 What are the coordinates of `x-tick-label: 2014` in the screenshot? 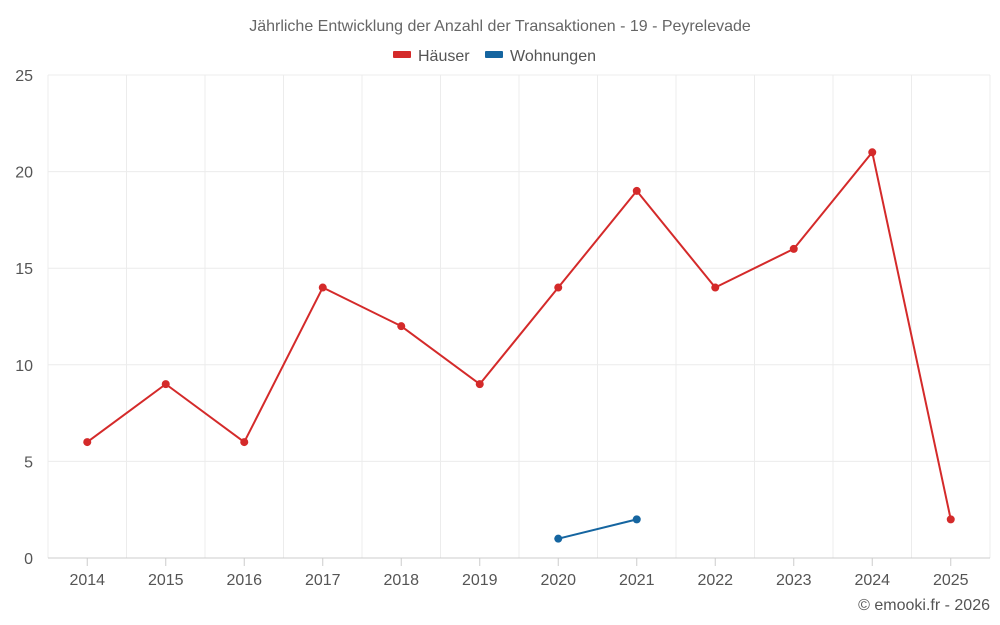 It's located at (87, 580).